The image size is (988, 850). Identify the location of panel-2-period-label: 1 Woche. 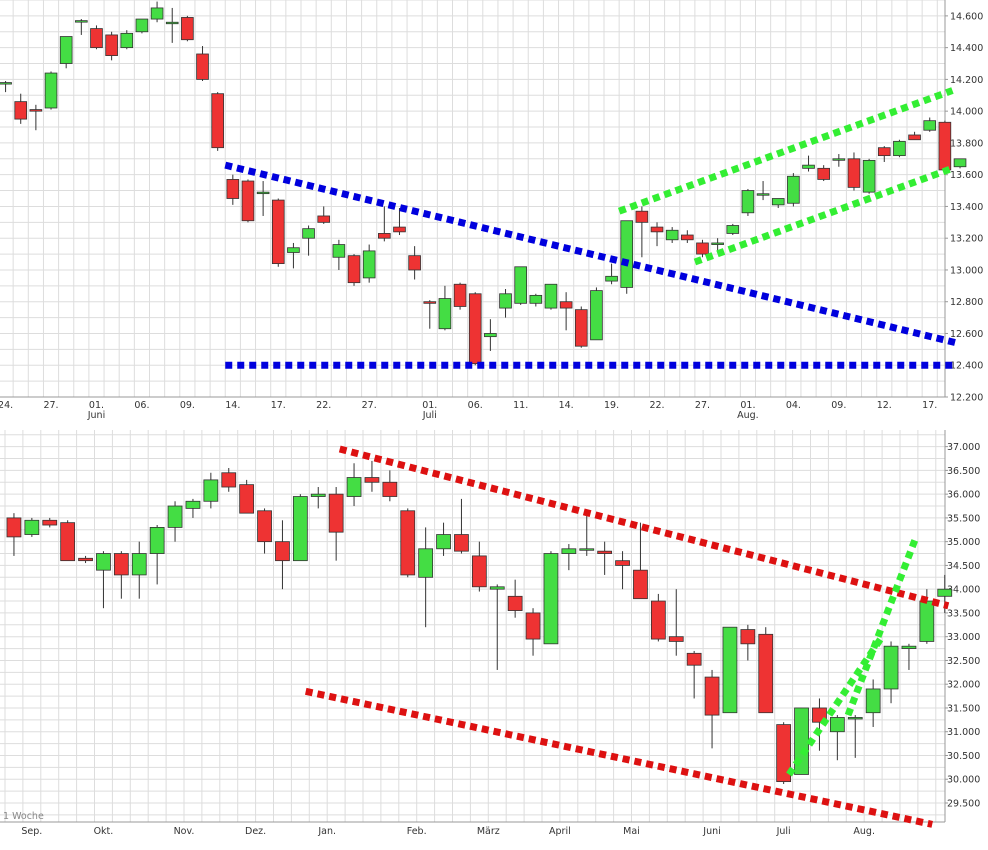
(23, 816).